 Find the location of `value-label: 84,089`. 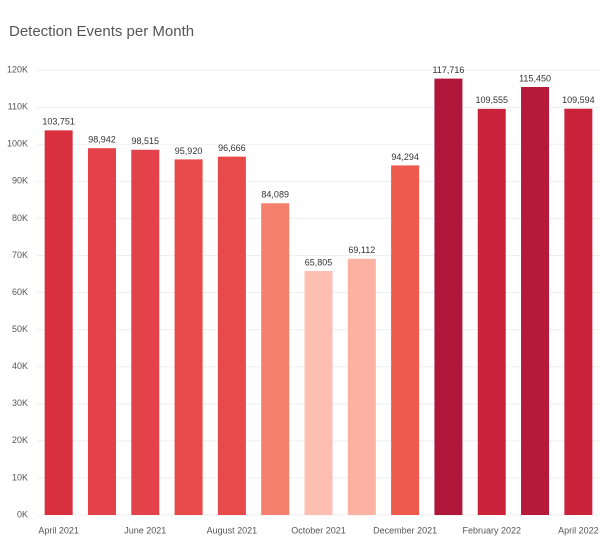

value-label: 84,089 is located at coordinates (275, 195).